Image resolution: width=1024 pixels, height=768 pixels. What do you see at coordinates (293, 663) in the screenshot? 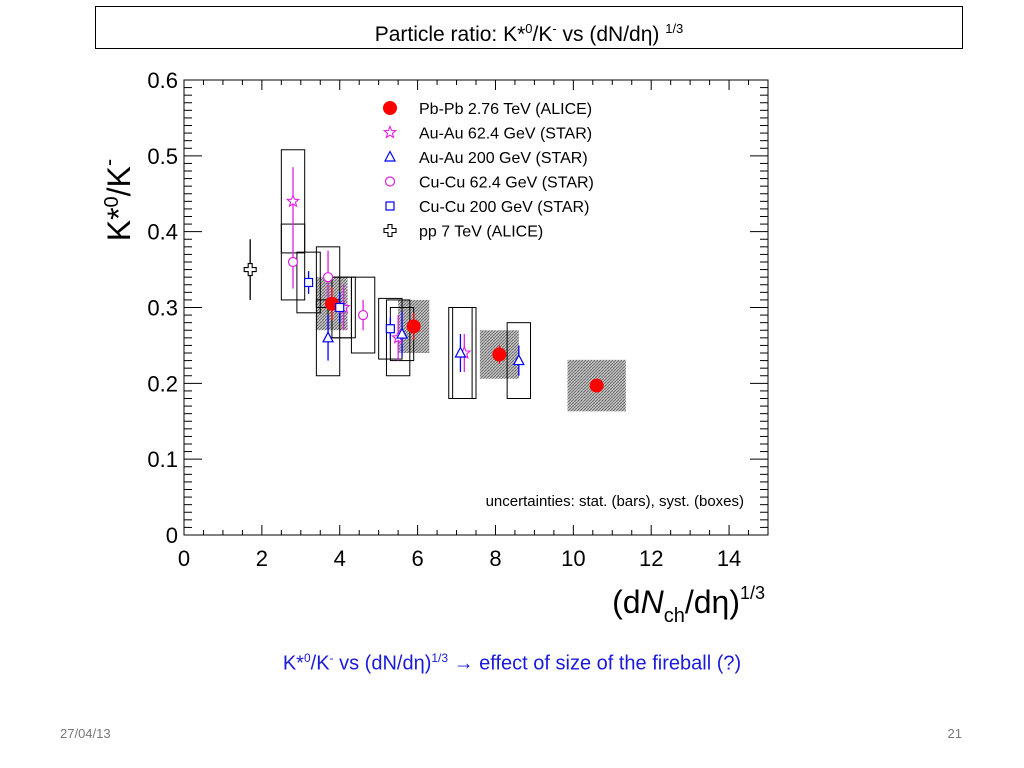
I see `caption-main: K*` at bounding box center [293, 663].